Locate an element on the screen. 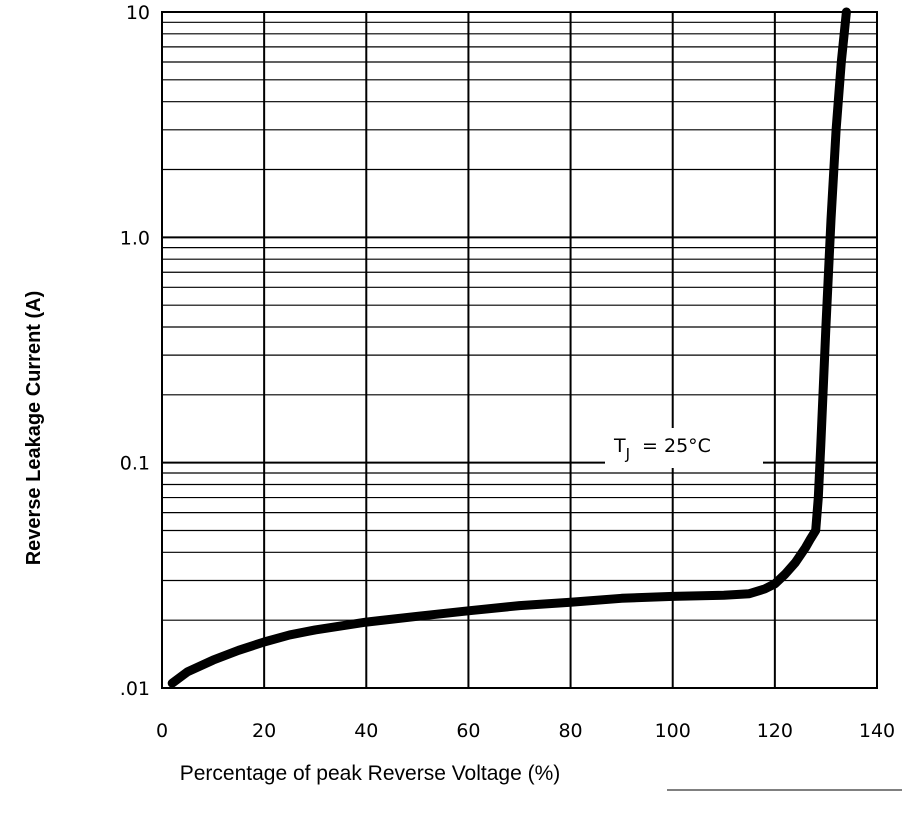  y-tick-label: 1.0 is located at coordinates (135, 238).